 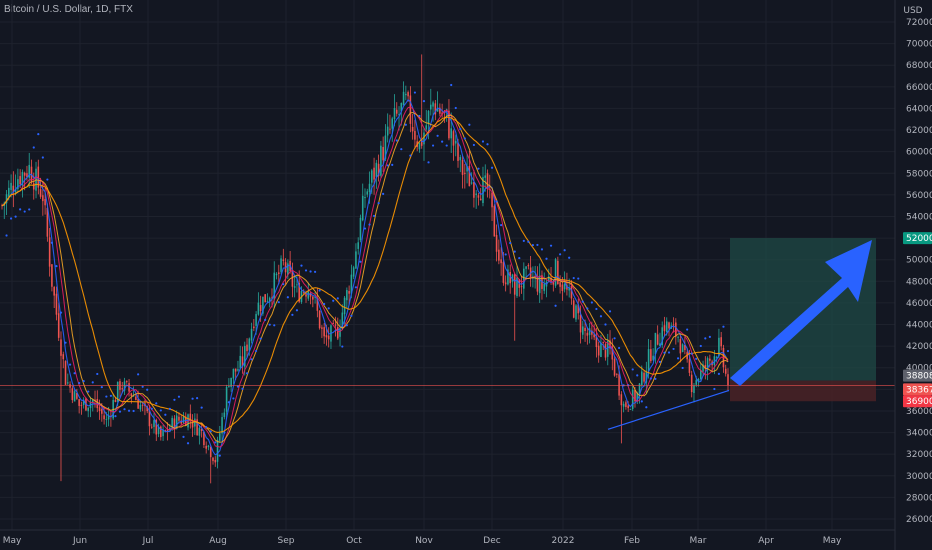 I want to click on price-axis-background, so click(x=913, y=275).